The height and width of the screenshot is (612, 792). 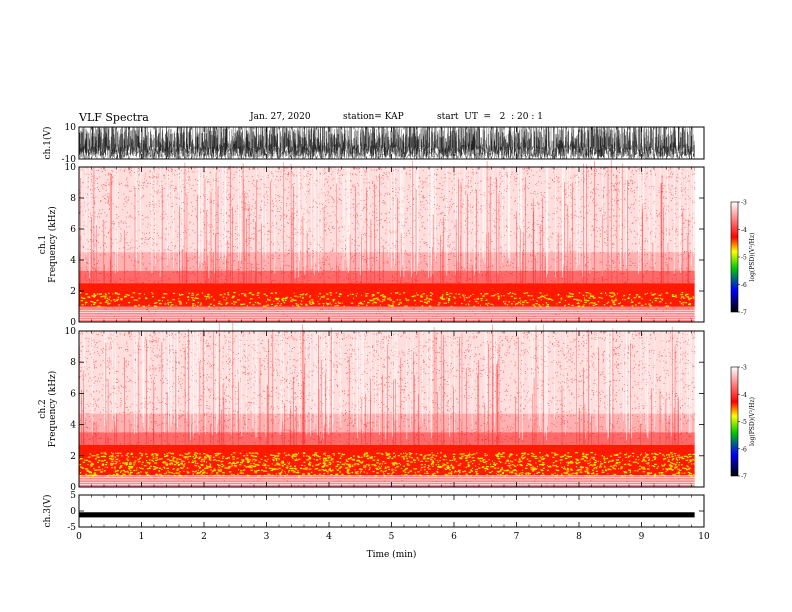 What do you see at coordinates (69, 160) in the screenshot?
I see `y-tick-label: -10` at bounding box center [69, 160].